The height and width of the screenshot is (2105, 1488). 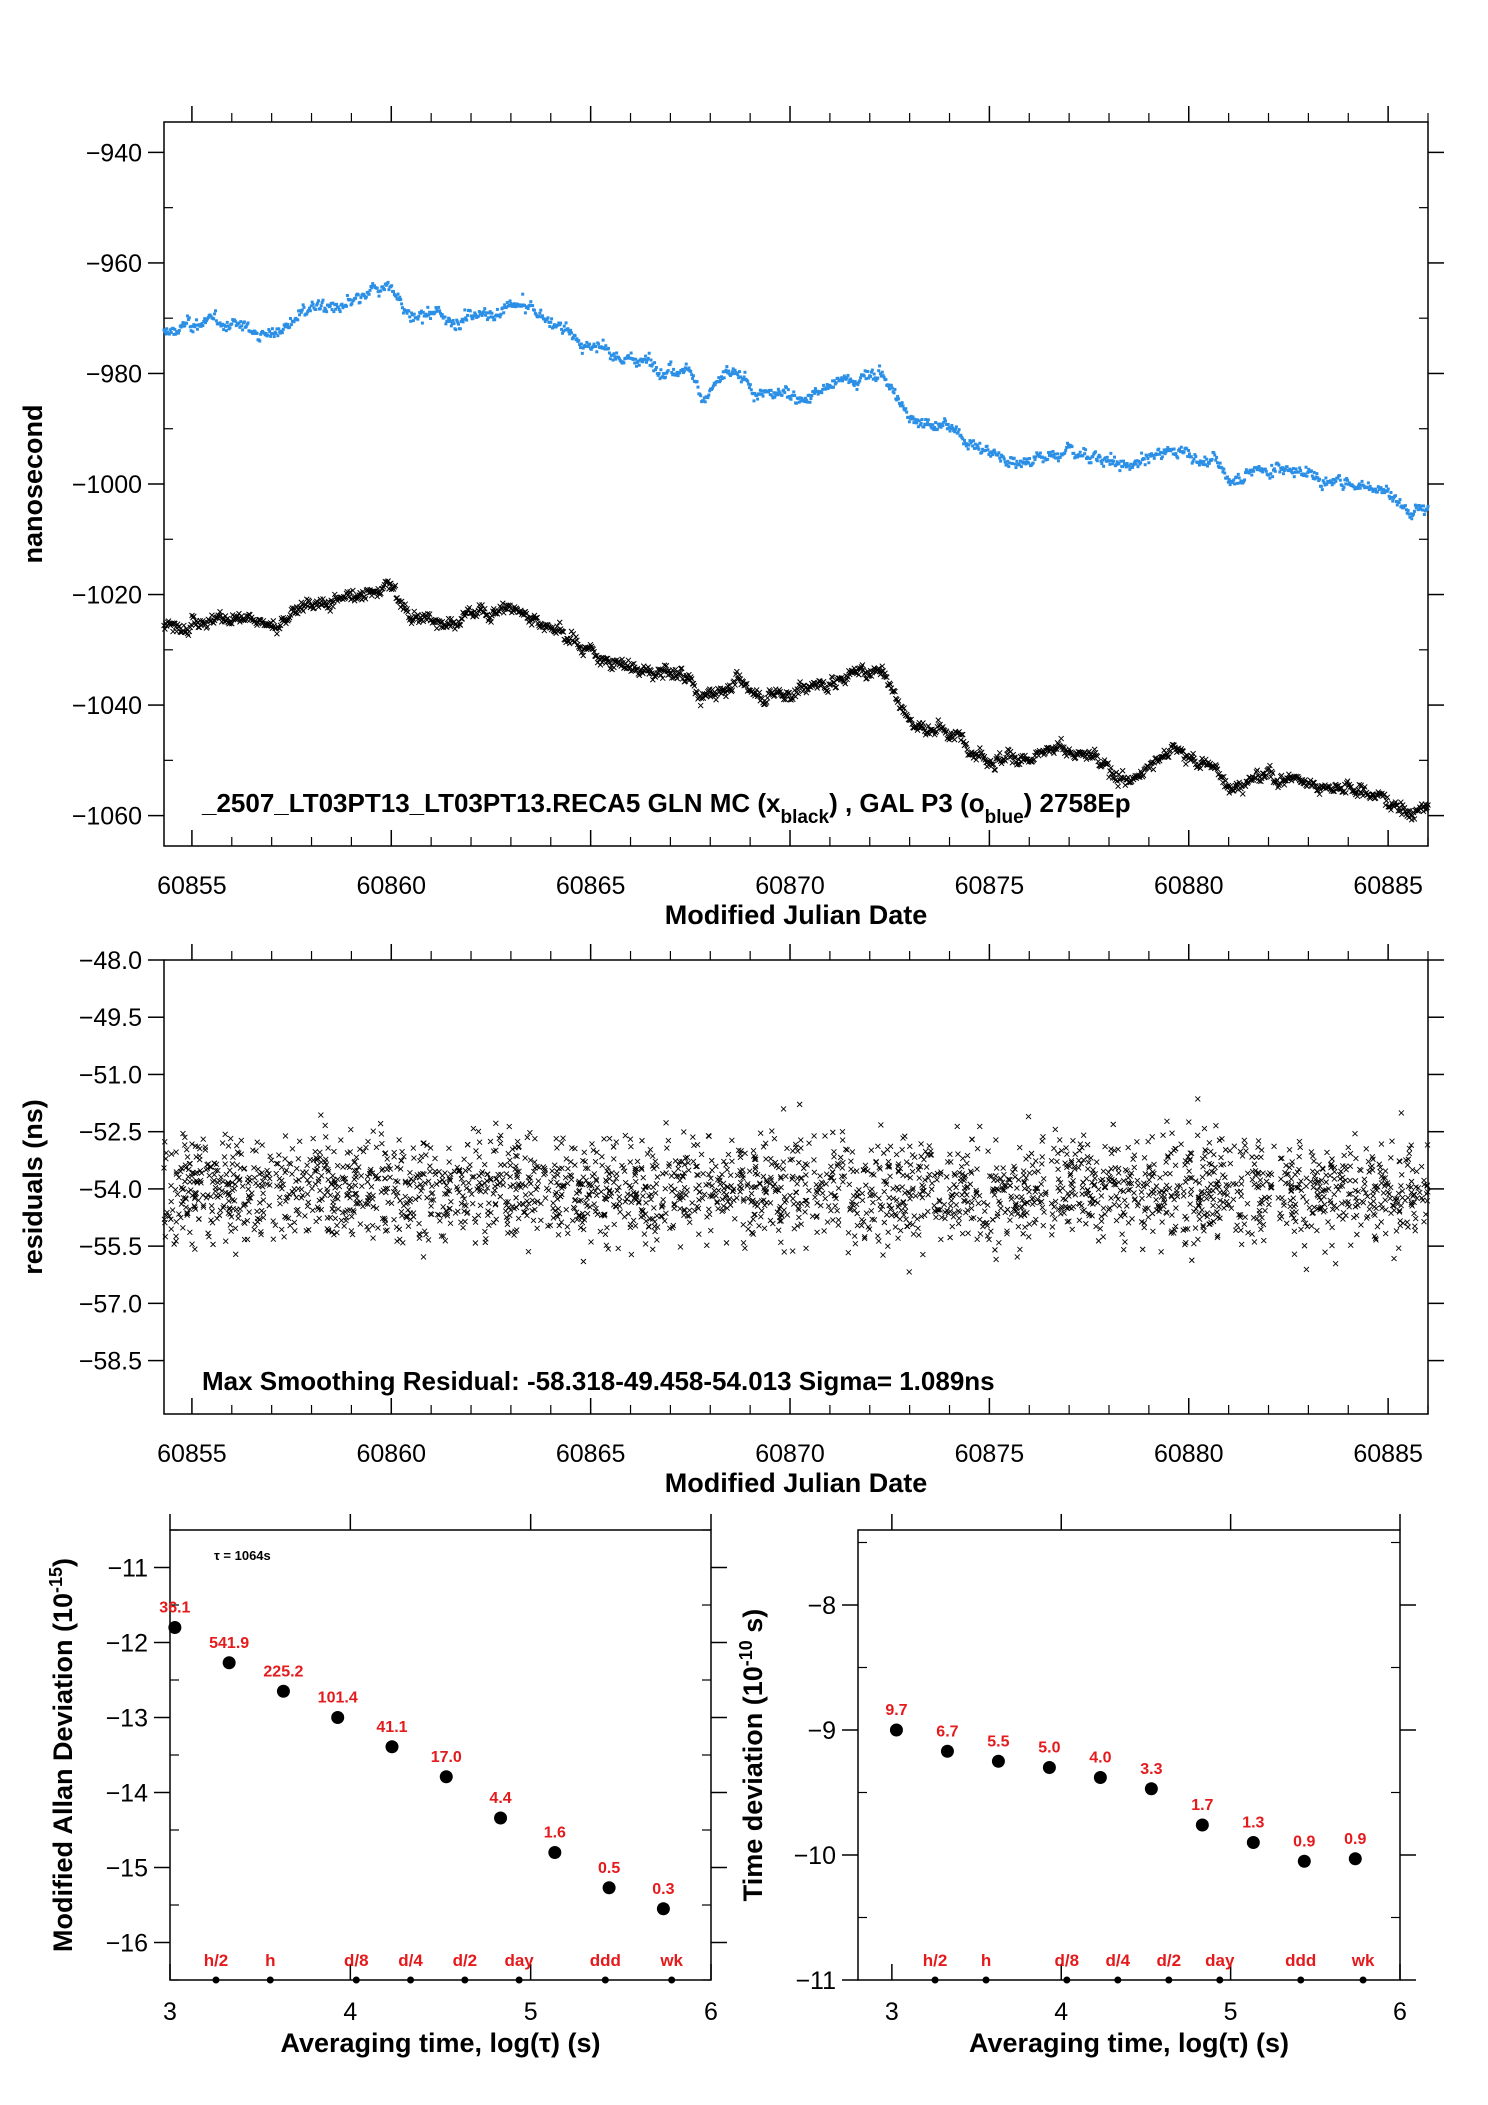 What do you see at coordinates (114, 264) in the screenshot?
I see `y-tick-label: −960` at bounding box center [114, 264].